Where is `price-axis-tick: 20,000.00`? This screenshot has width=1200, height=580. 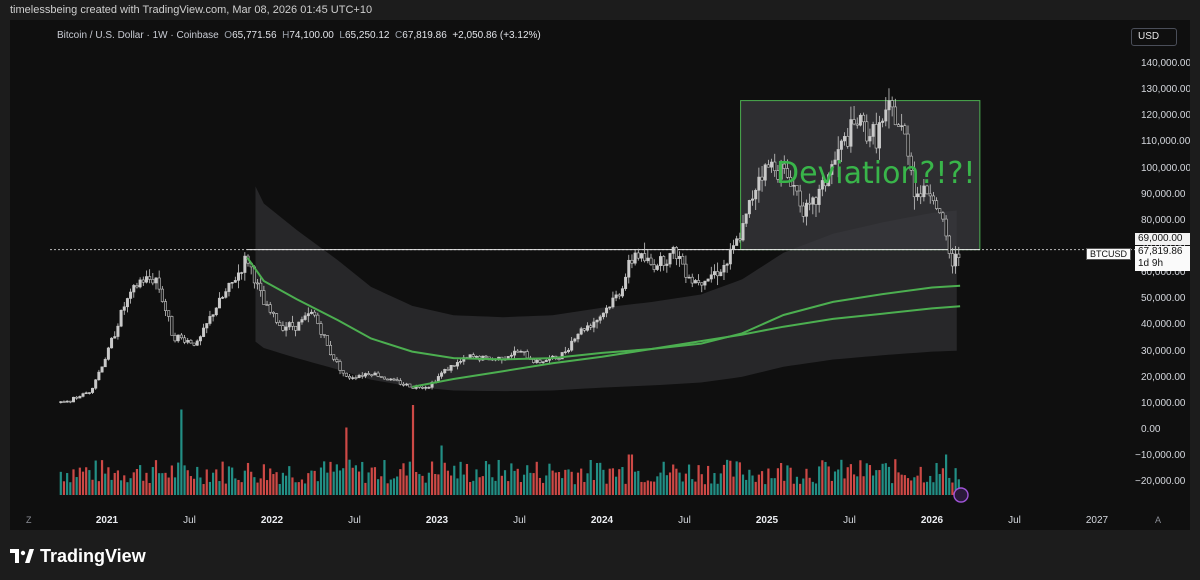 price-axis-tick: 20,000.00 is located at coordinates (1163, 377).